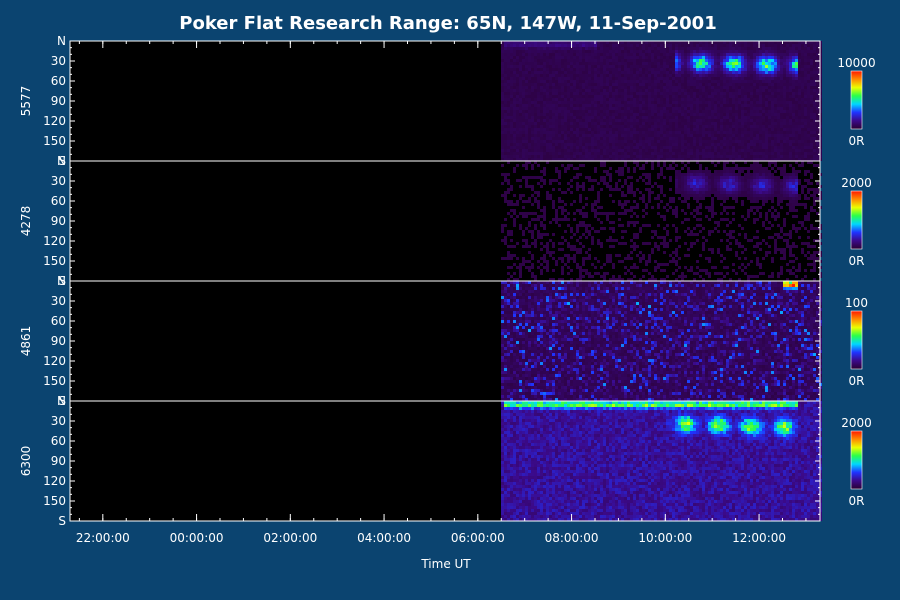  What do you see at coordinates (290, 538) in the screenshot?
I see `x-tick-label: 02:00:00` at bounding box center [290, 538].